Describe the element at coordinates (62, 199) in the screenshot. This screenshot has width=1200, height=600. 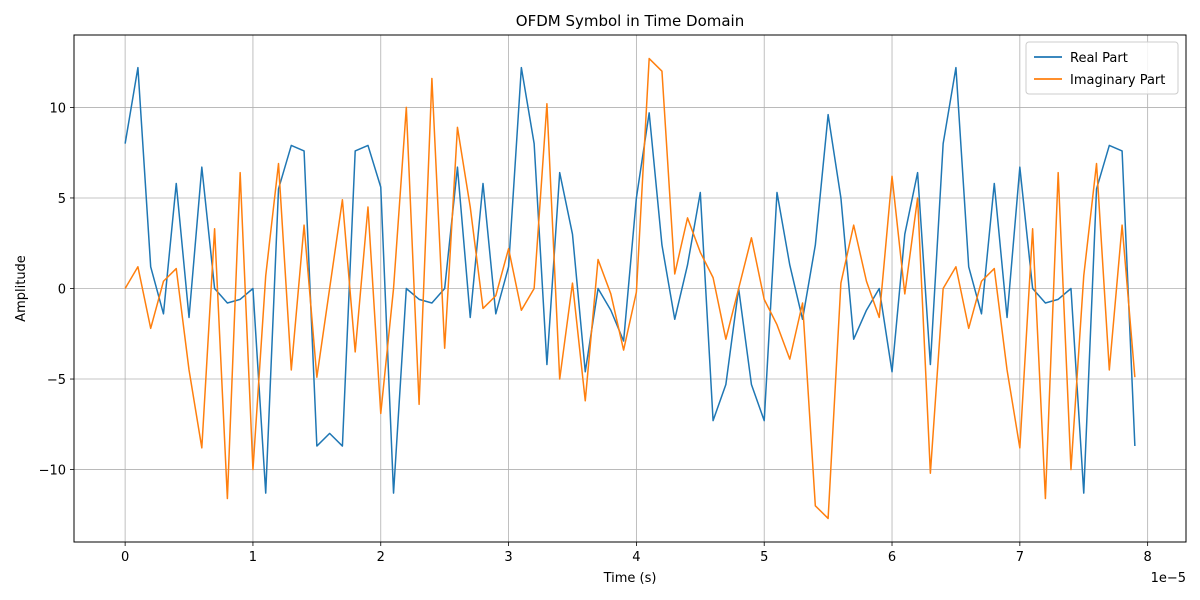
I see `y-tick-label: 5` at that location.